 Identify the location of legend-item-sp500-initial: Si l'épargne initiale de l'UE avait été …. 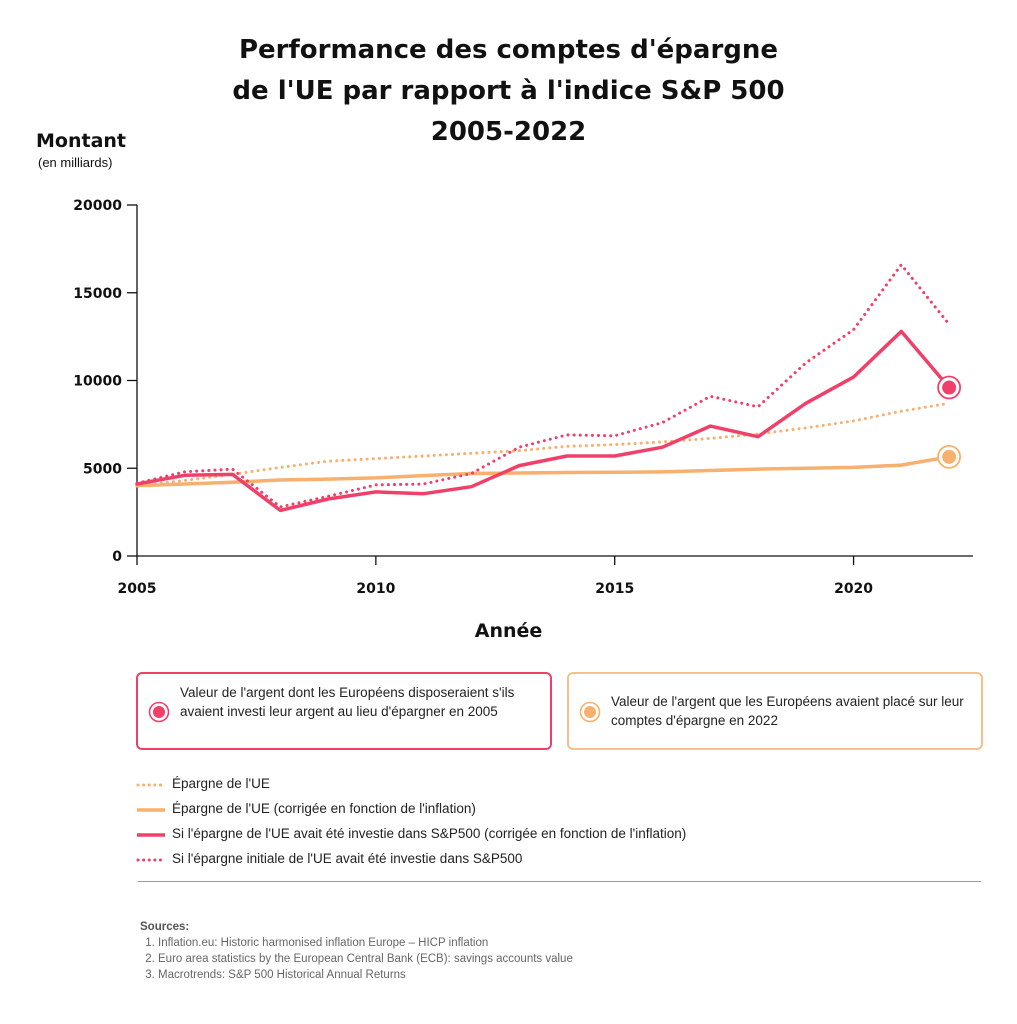
(496, 863).